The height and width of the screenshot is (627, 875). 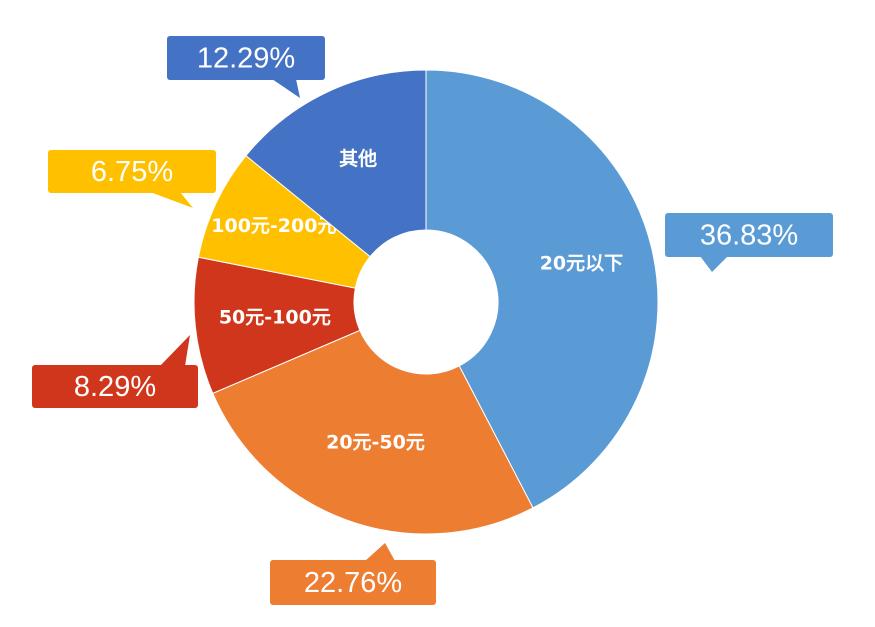 I want to click on slice-label: 其他, so click(x=358, y=158).